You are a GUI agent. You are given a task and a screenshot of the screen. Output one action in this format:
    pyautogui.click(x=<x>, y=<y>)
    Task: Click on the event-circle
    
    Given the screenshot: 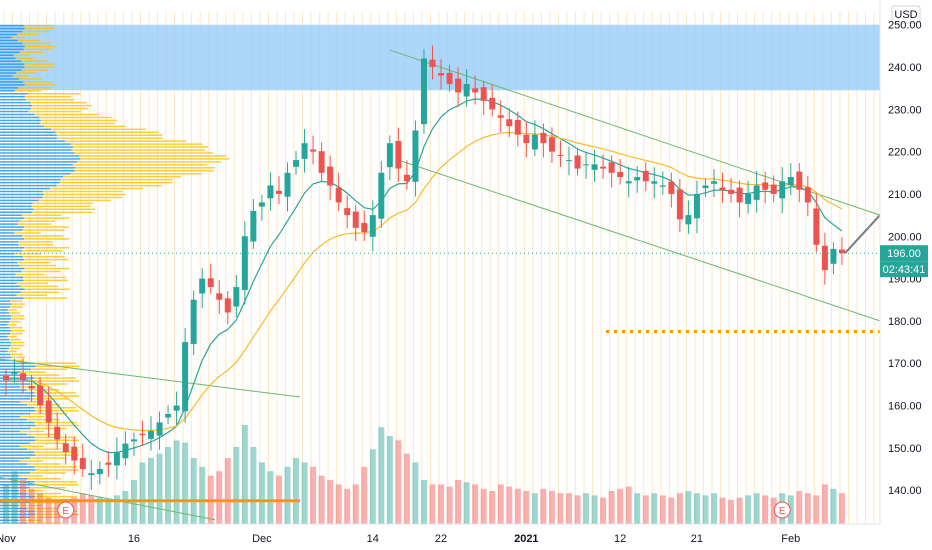 What is the action you would take?
    pyautogui.click(x=66, y=510)
    